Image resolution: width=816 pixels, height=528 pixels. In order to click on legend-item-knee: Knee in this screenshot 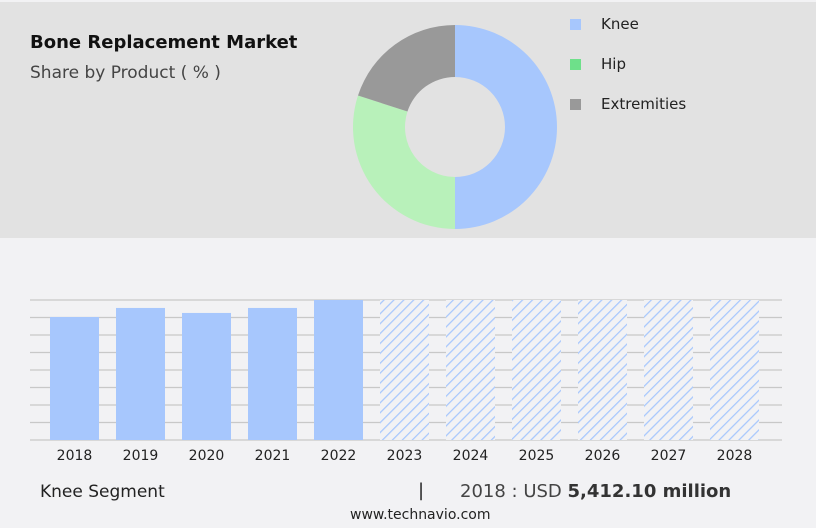, I will do `click(604, 24)`.